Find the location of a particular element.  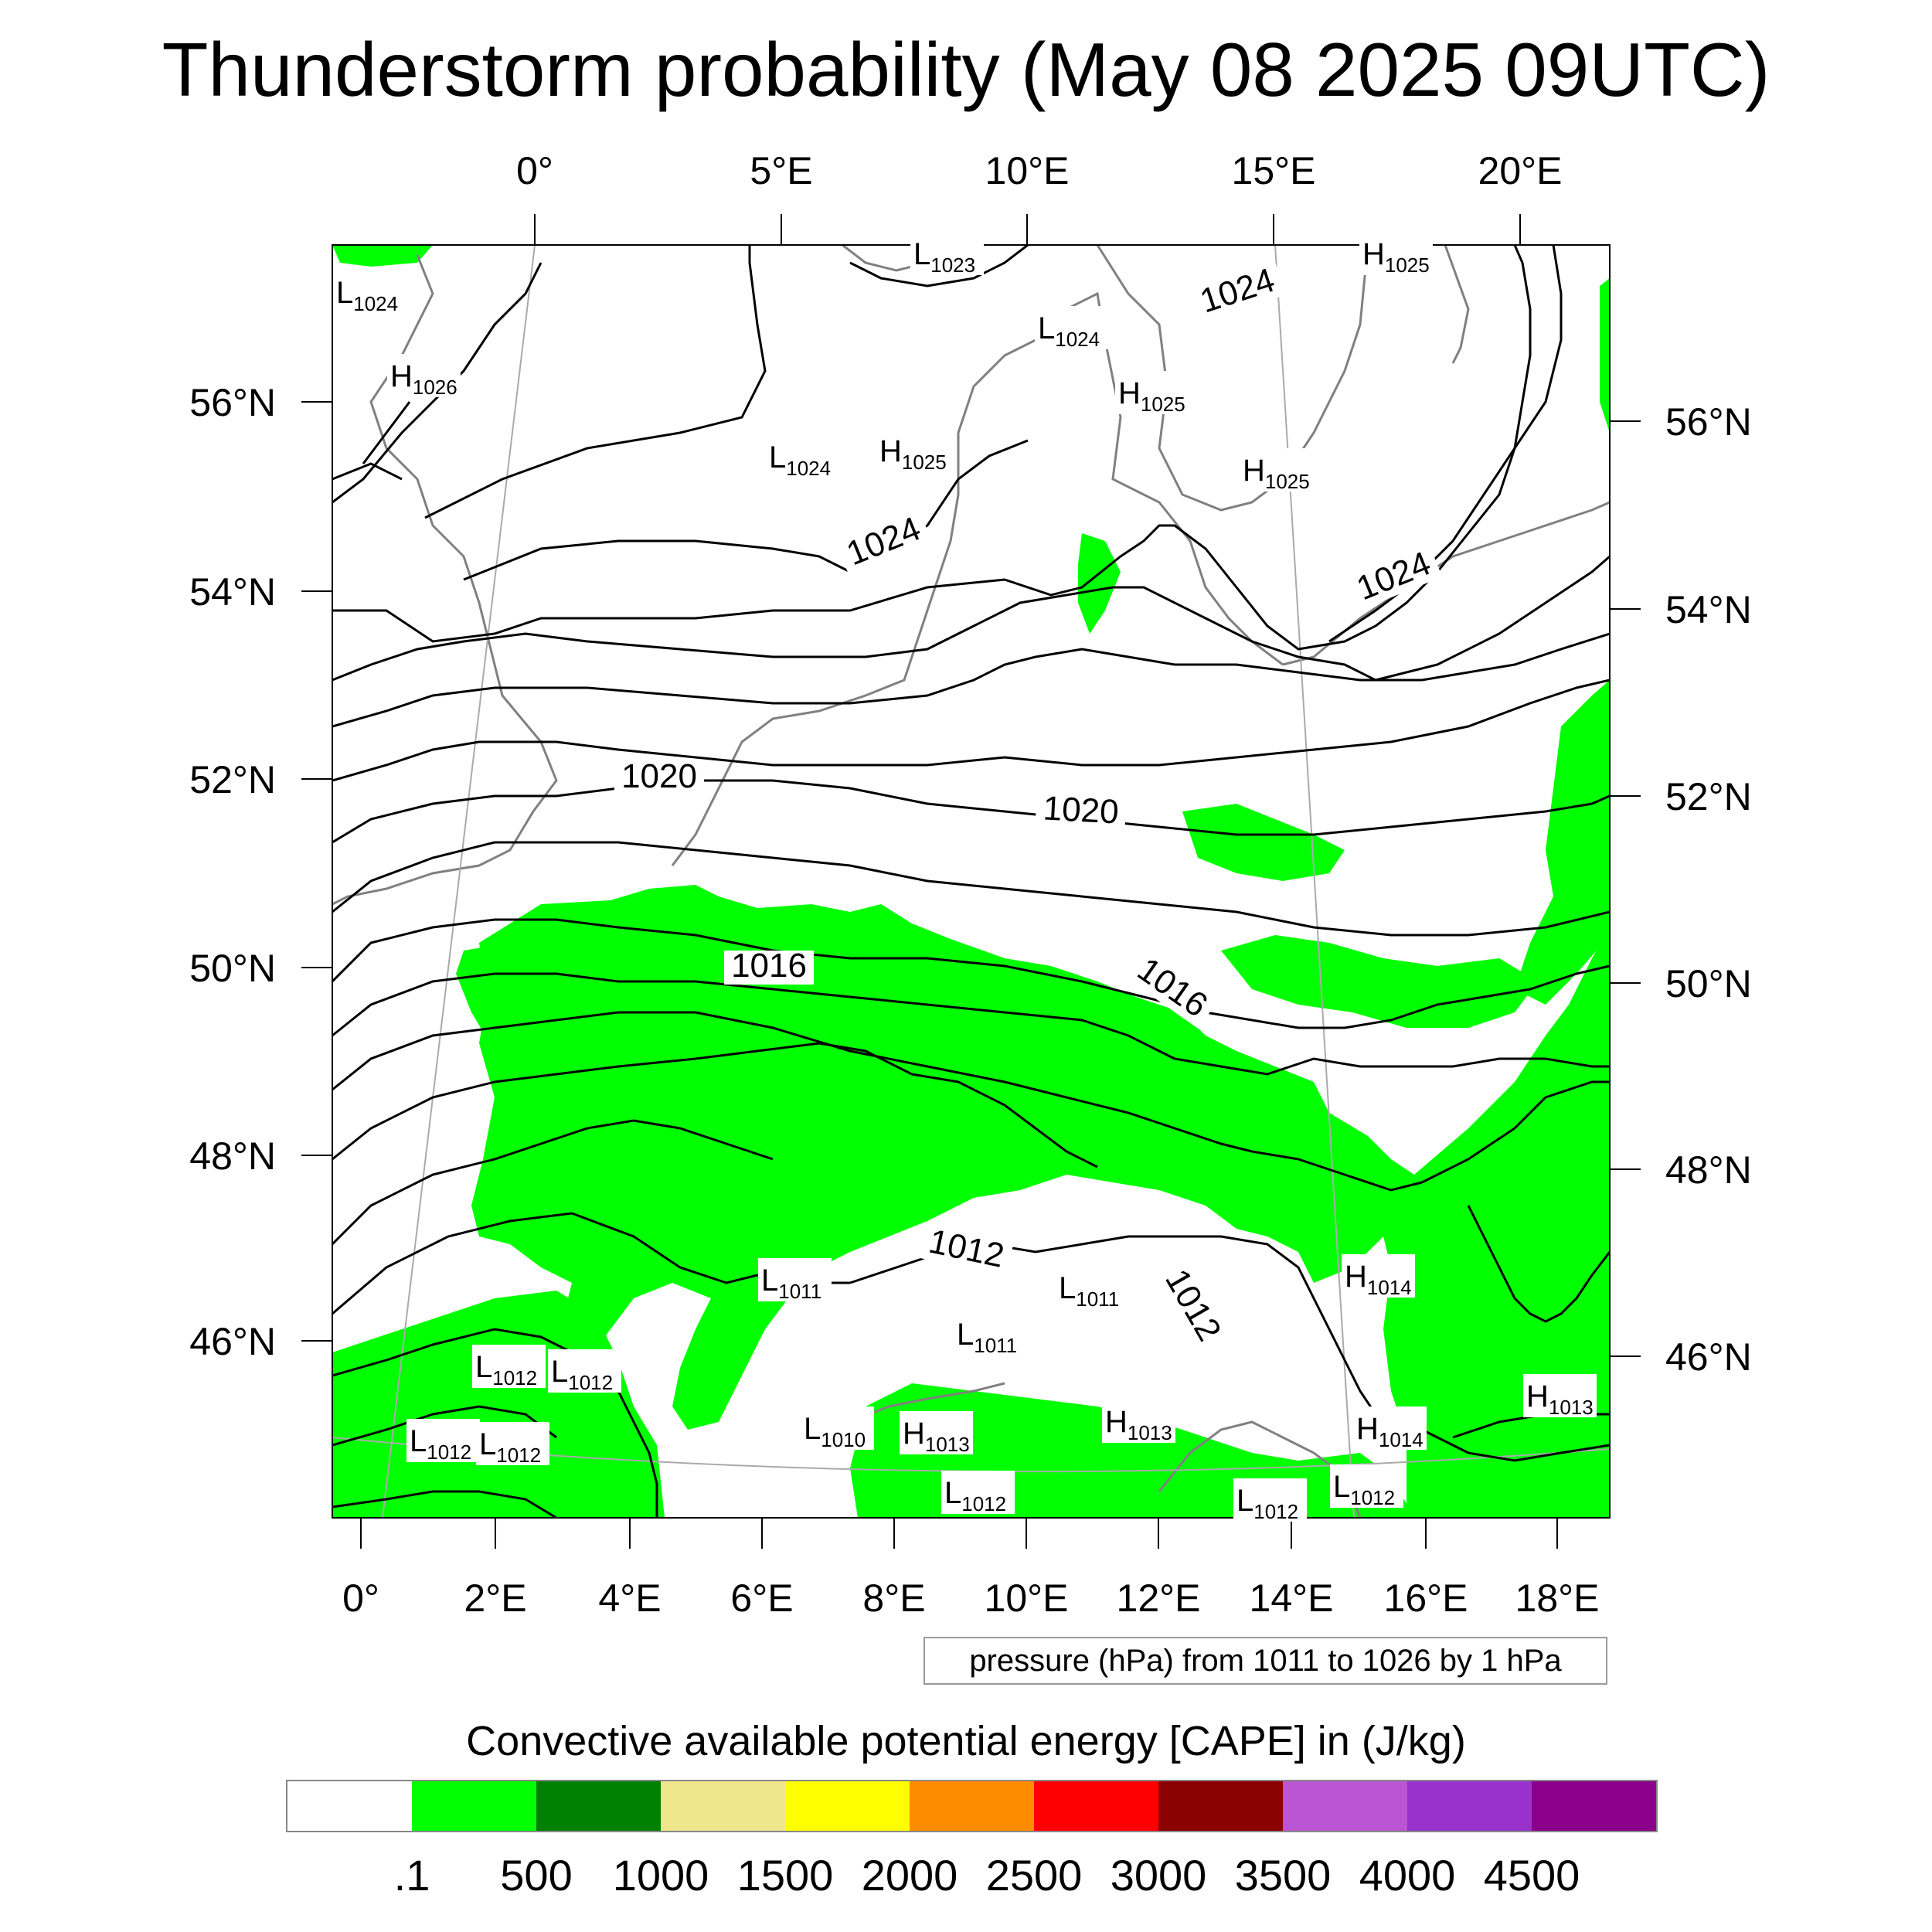

top-lon-label: 0° is located at coordinates (535, 170).